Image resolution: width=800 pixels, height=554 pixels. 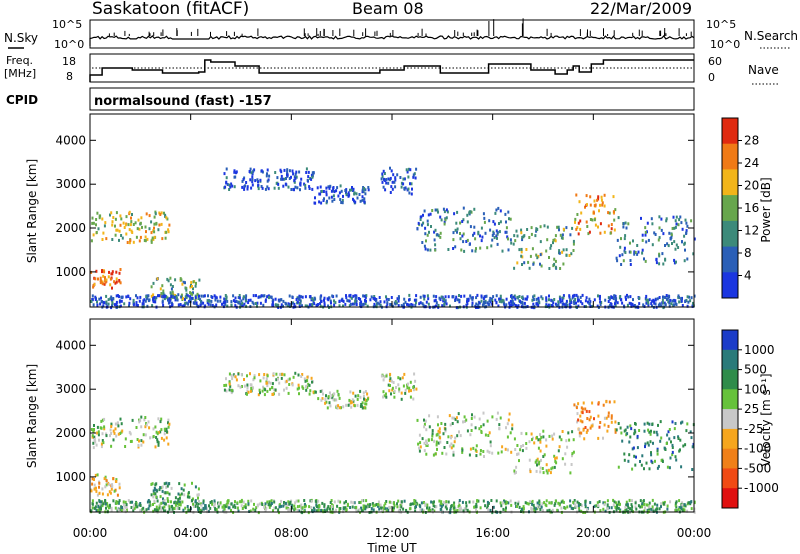 I want to click on xtick-label: 08:00, so click(x=291, y=533).